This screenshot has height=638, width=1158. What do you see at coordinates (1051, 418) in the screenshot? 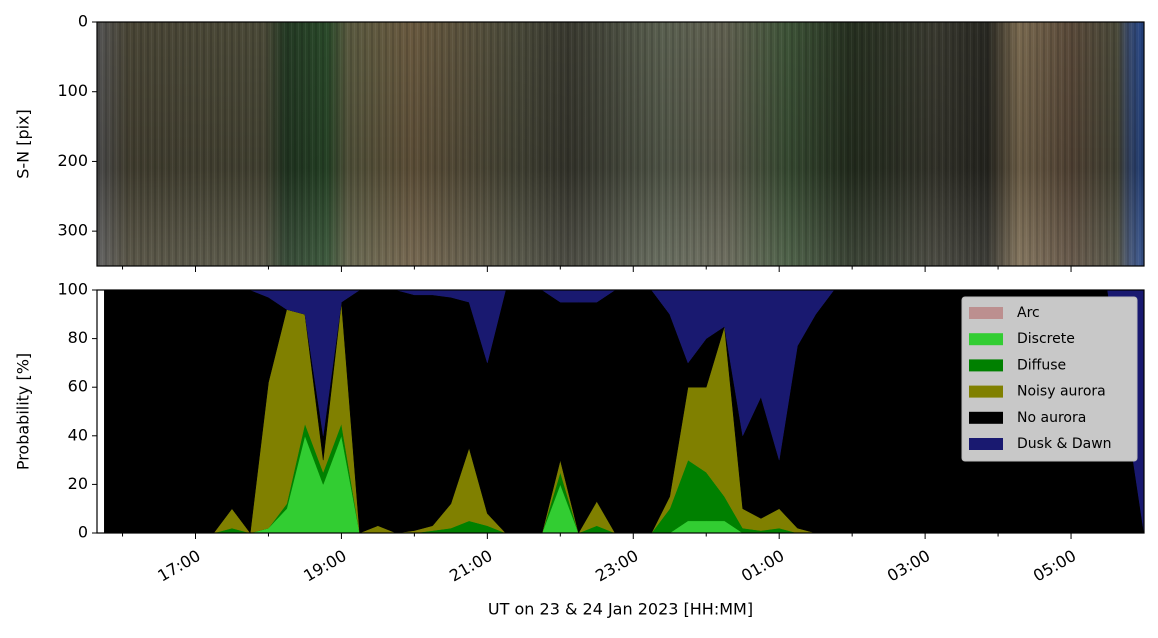
I see `legend-label: No aurora` at bounding box center [1051, 418].